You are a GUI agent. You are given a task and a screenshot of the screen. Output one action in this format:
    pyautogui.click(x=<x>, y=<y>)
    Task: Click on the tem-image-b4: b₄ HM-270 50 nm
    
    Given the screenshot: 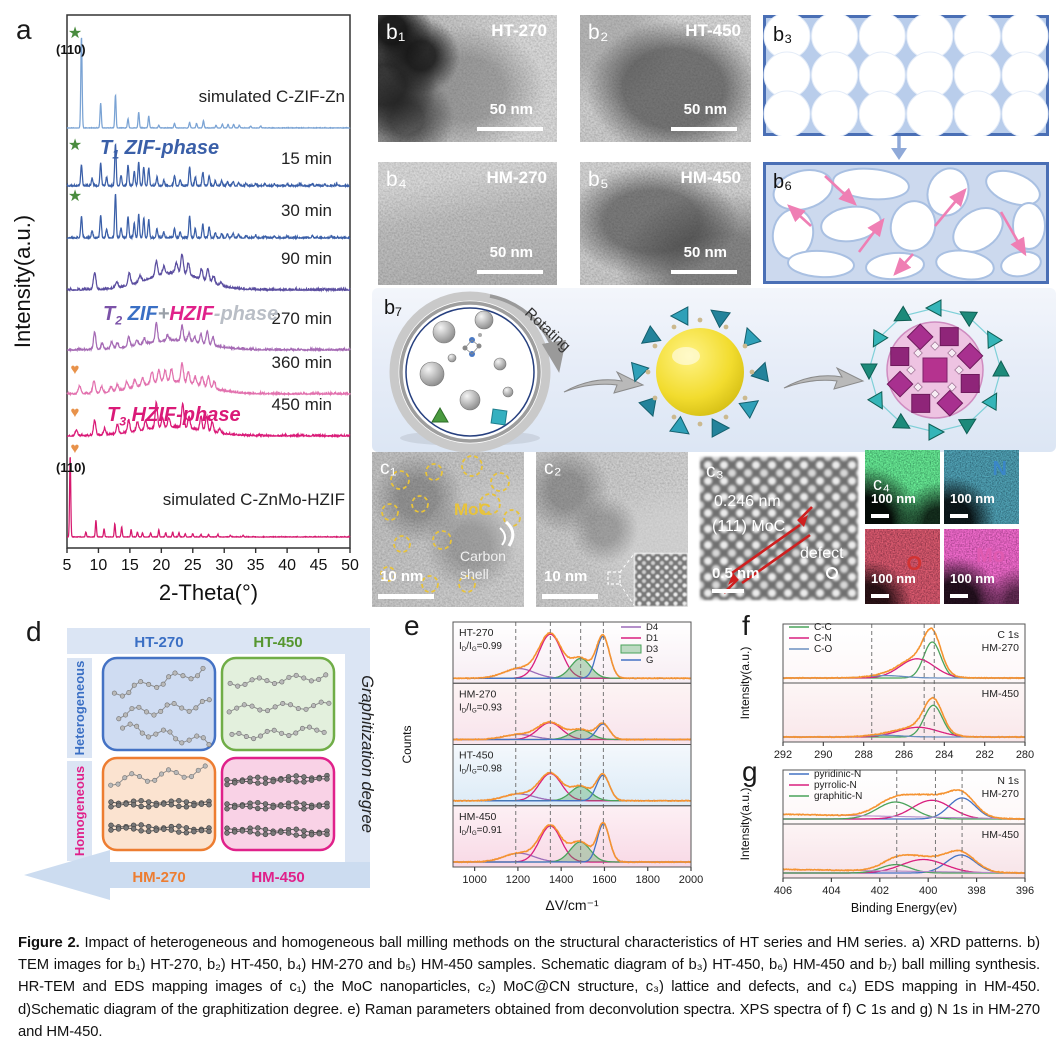 What is the action you would take?
    pyautogui.click(x=467, y=223)
    